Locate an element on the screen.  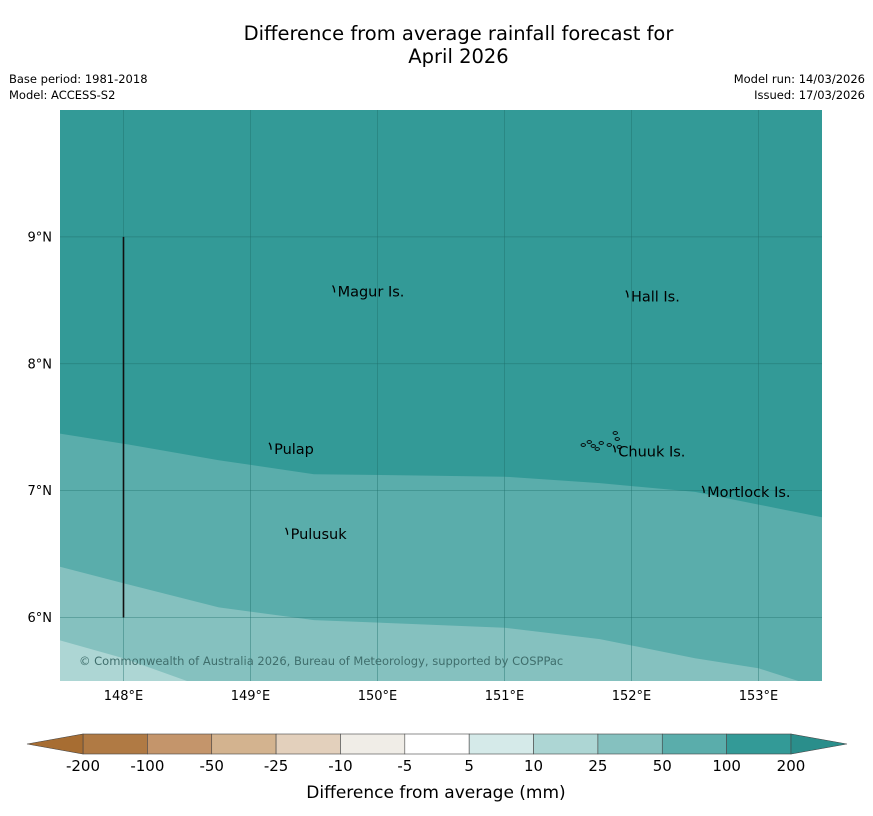
place-label-5: Pulusuk is located at coordinates (319, 535).